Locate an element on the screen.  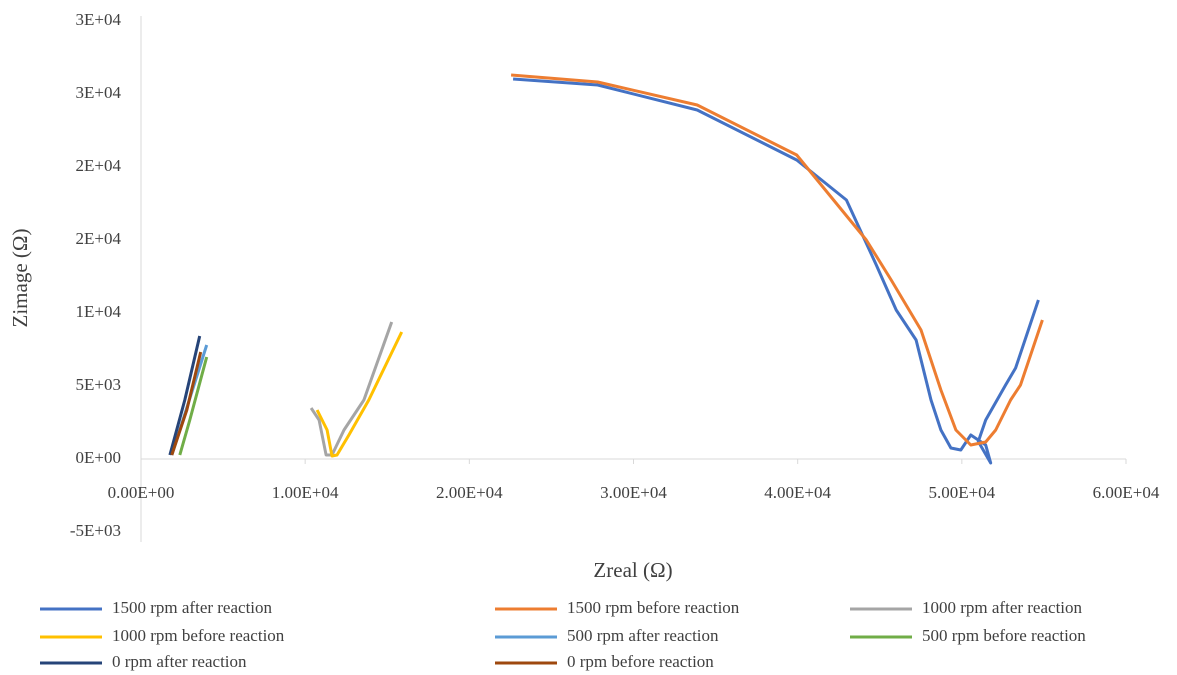
y-tick-label: 0E+00 is located at coordinates (98, 457).